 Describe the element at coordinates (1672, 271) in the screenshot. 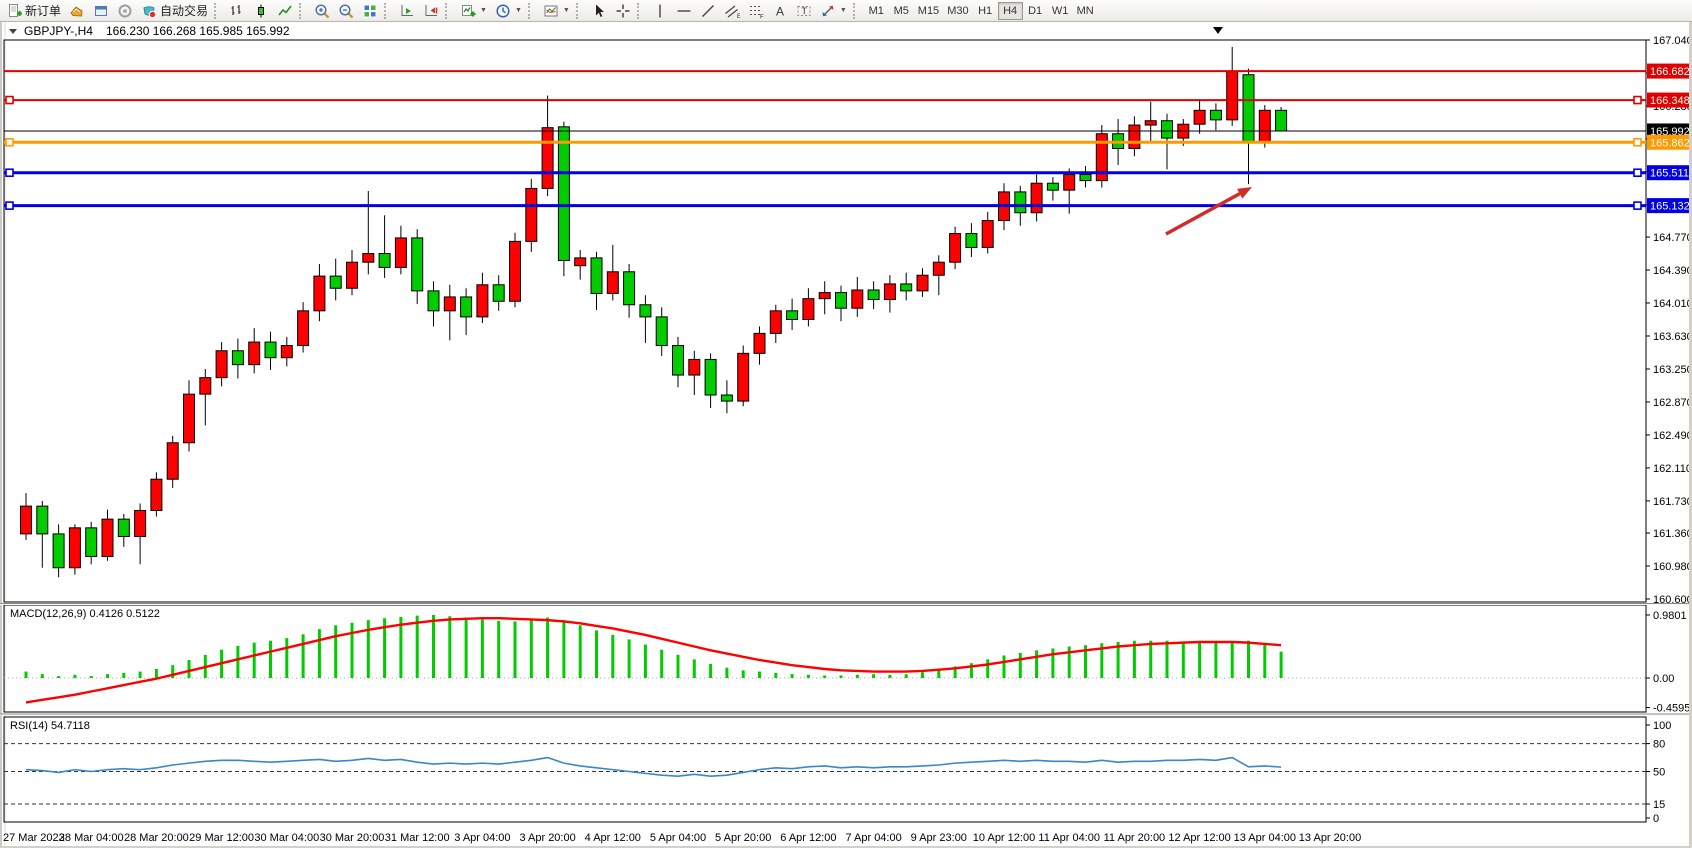

I see `svg-text: 164.390` at that location.